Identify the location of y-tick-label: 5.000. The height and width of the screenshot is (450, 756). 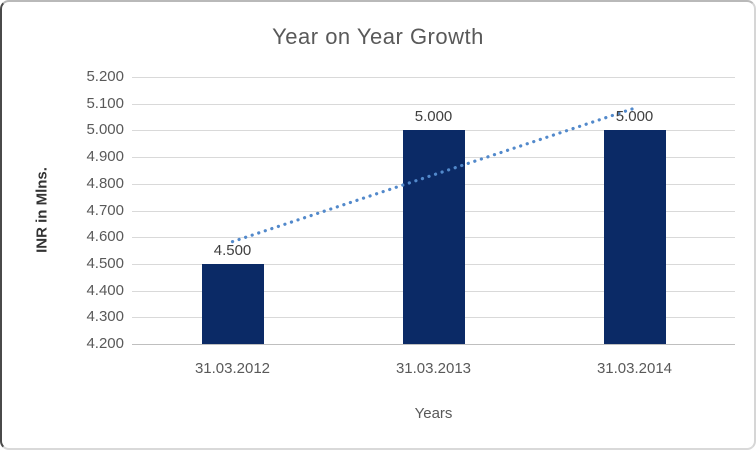
(105, 130).